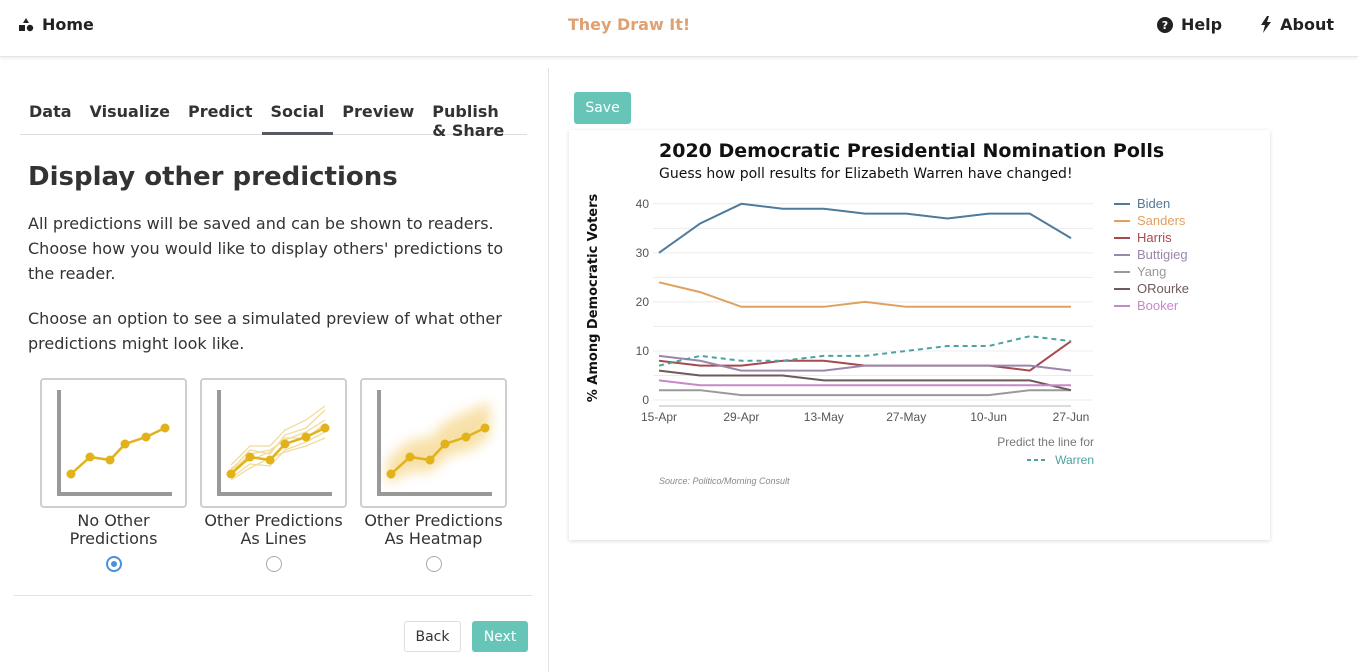  Describe the element at coordinates (1307, 24) in the screenshot. I see `about-label: About` at that location.